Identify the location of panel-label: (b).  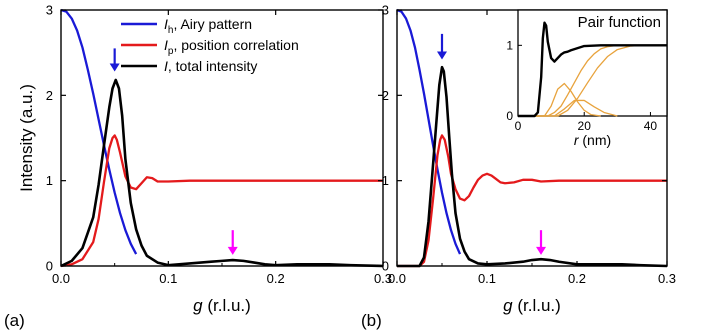
(371, 320).